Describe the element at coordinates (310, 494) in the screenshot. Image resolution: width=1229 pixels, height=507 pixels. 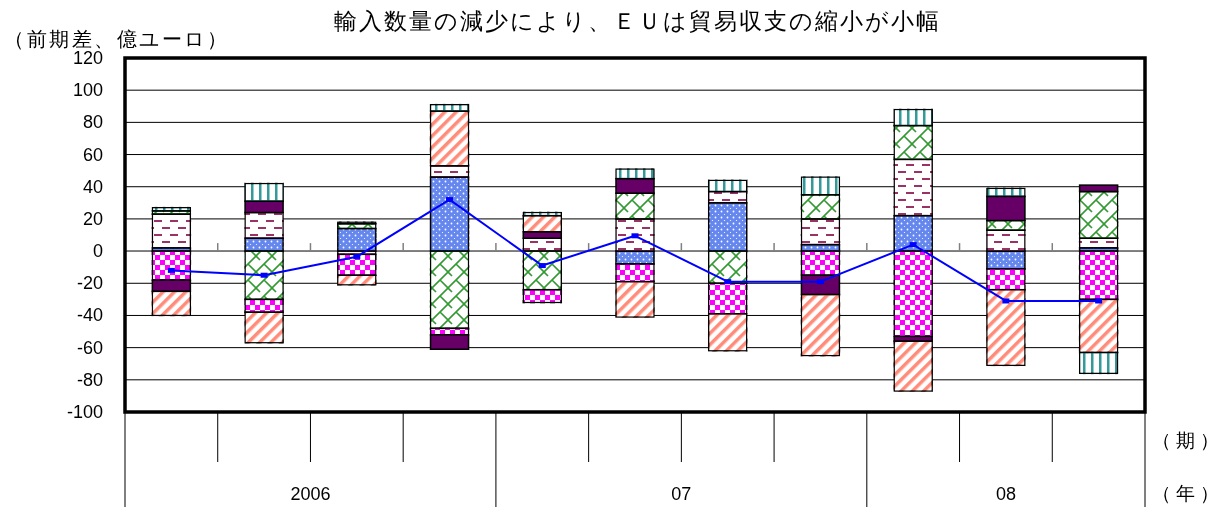
I see `text: 2006` at that location.